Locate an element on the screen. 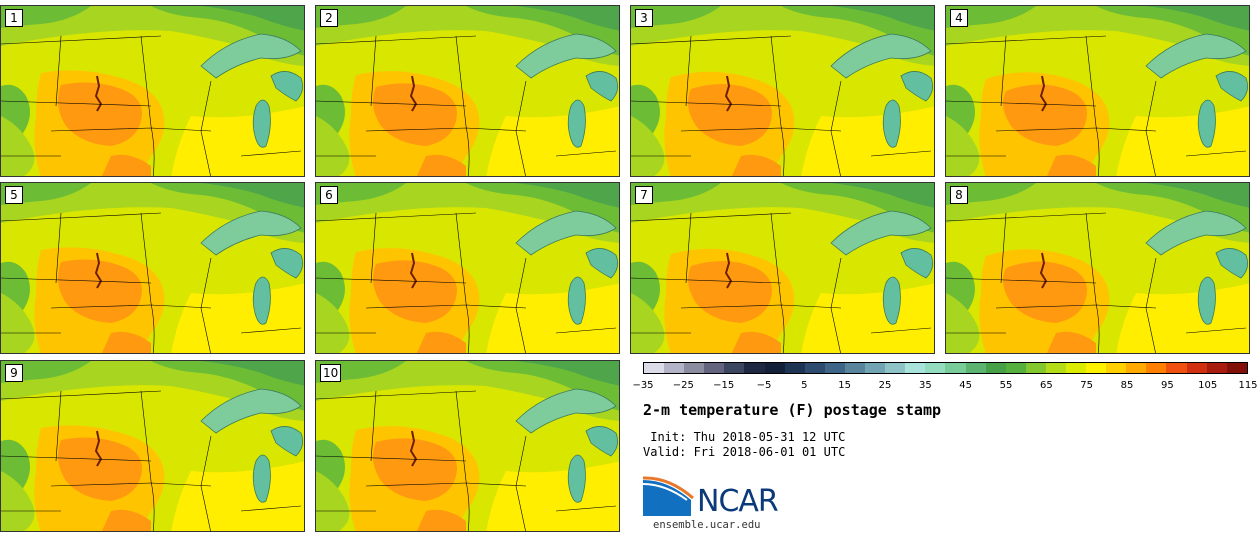  ncar-logo-text: NCAR is located at coordinates (738, 501).